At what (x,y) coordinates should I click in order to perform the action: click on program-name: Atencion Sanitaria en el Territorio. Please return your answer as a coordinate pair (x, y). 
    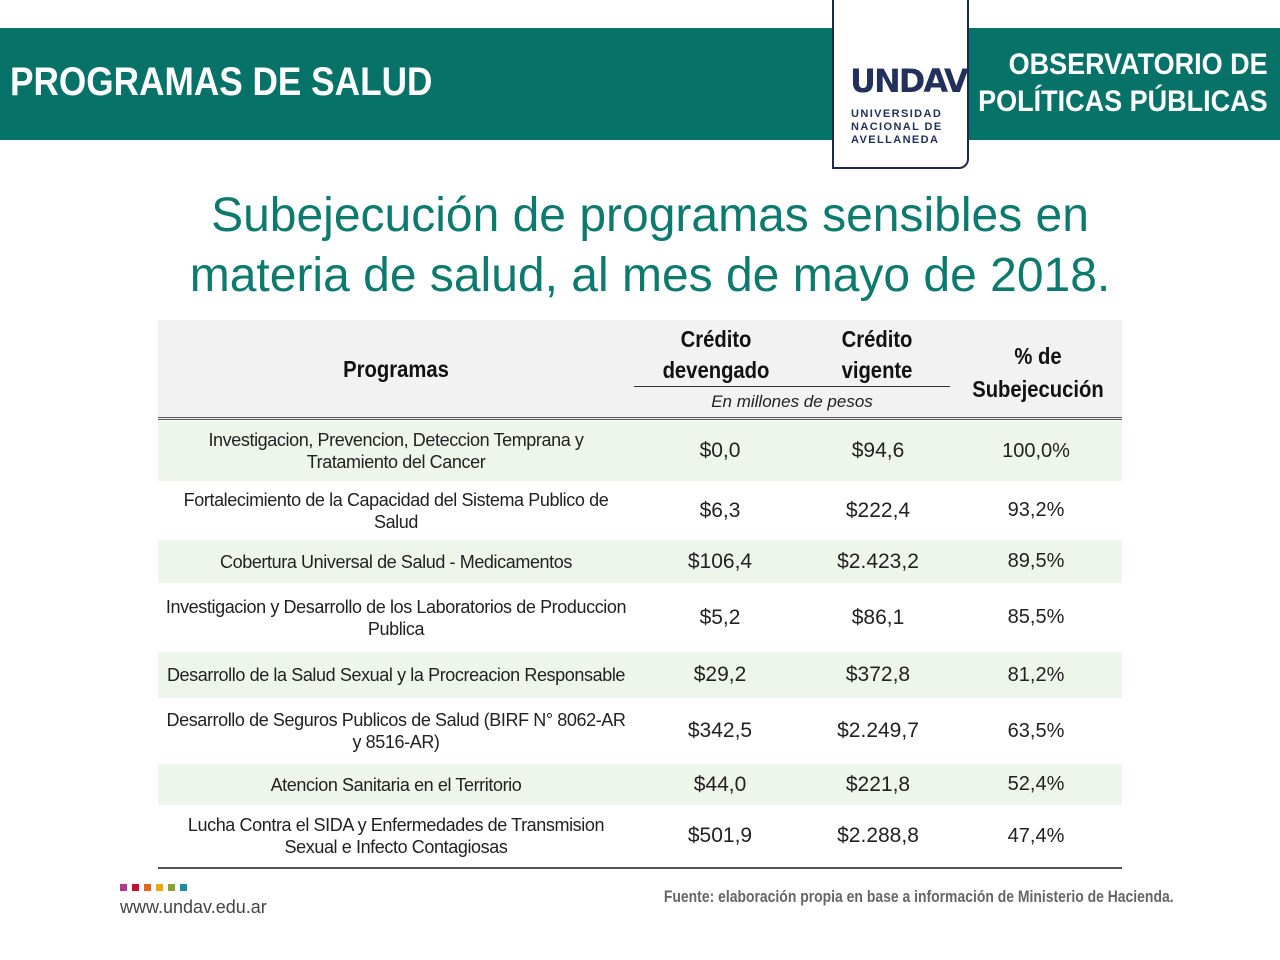
    Looking at the image, I should click on (396, 784).